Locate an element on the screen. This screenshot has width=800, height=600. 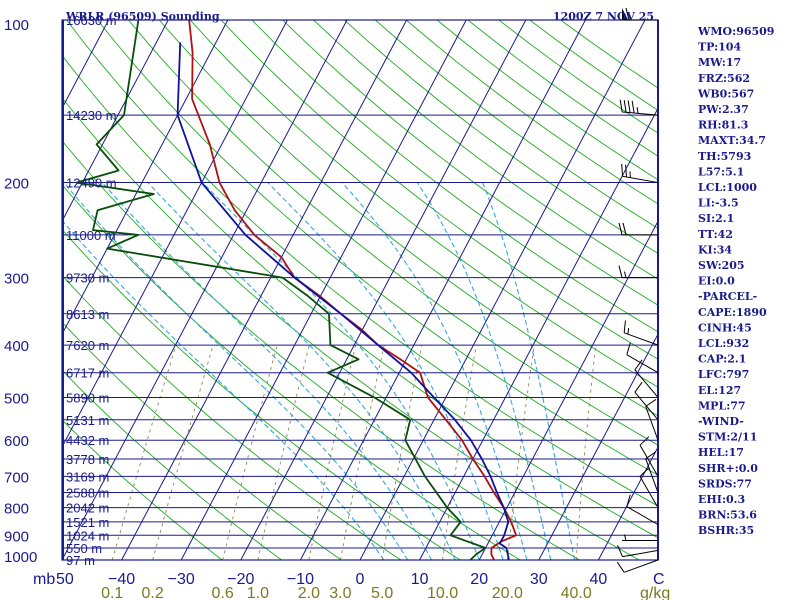
pressure-label: 300 is located at coordinates (16, 279).